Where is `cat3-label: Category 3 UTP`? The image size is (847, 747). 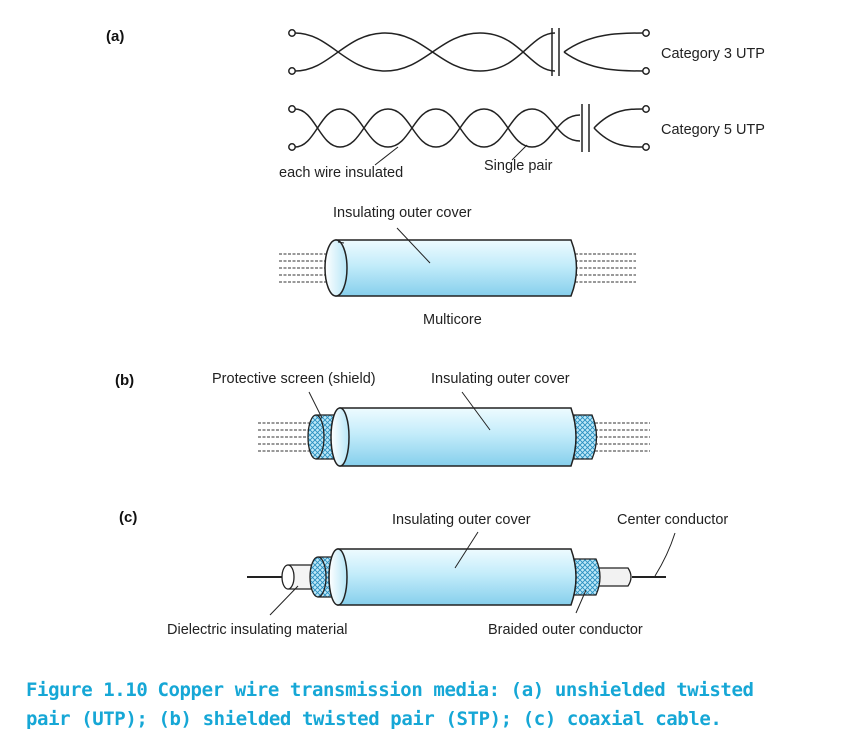 cat3-label: Category 3 UTP is located at coordinates (713, 54).